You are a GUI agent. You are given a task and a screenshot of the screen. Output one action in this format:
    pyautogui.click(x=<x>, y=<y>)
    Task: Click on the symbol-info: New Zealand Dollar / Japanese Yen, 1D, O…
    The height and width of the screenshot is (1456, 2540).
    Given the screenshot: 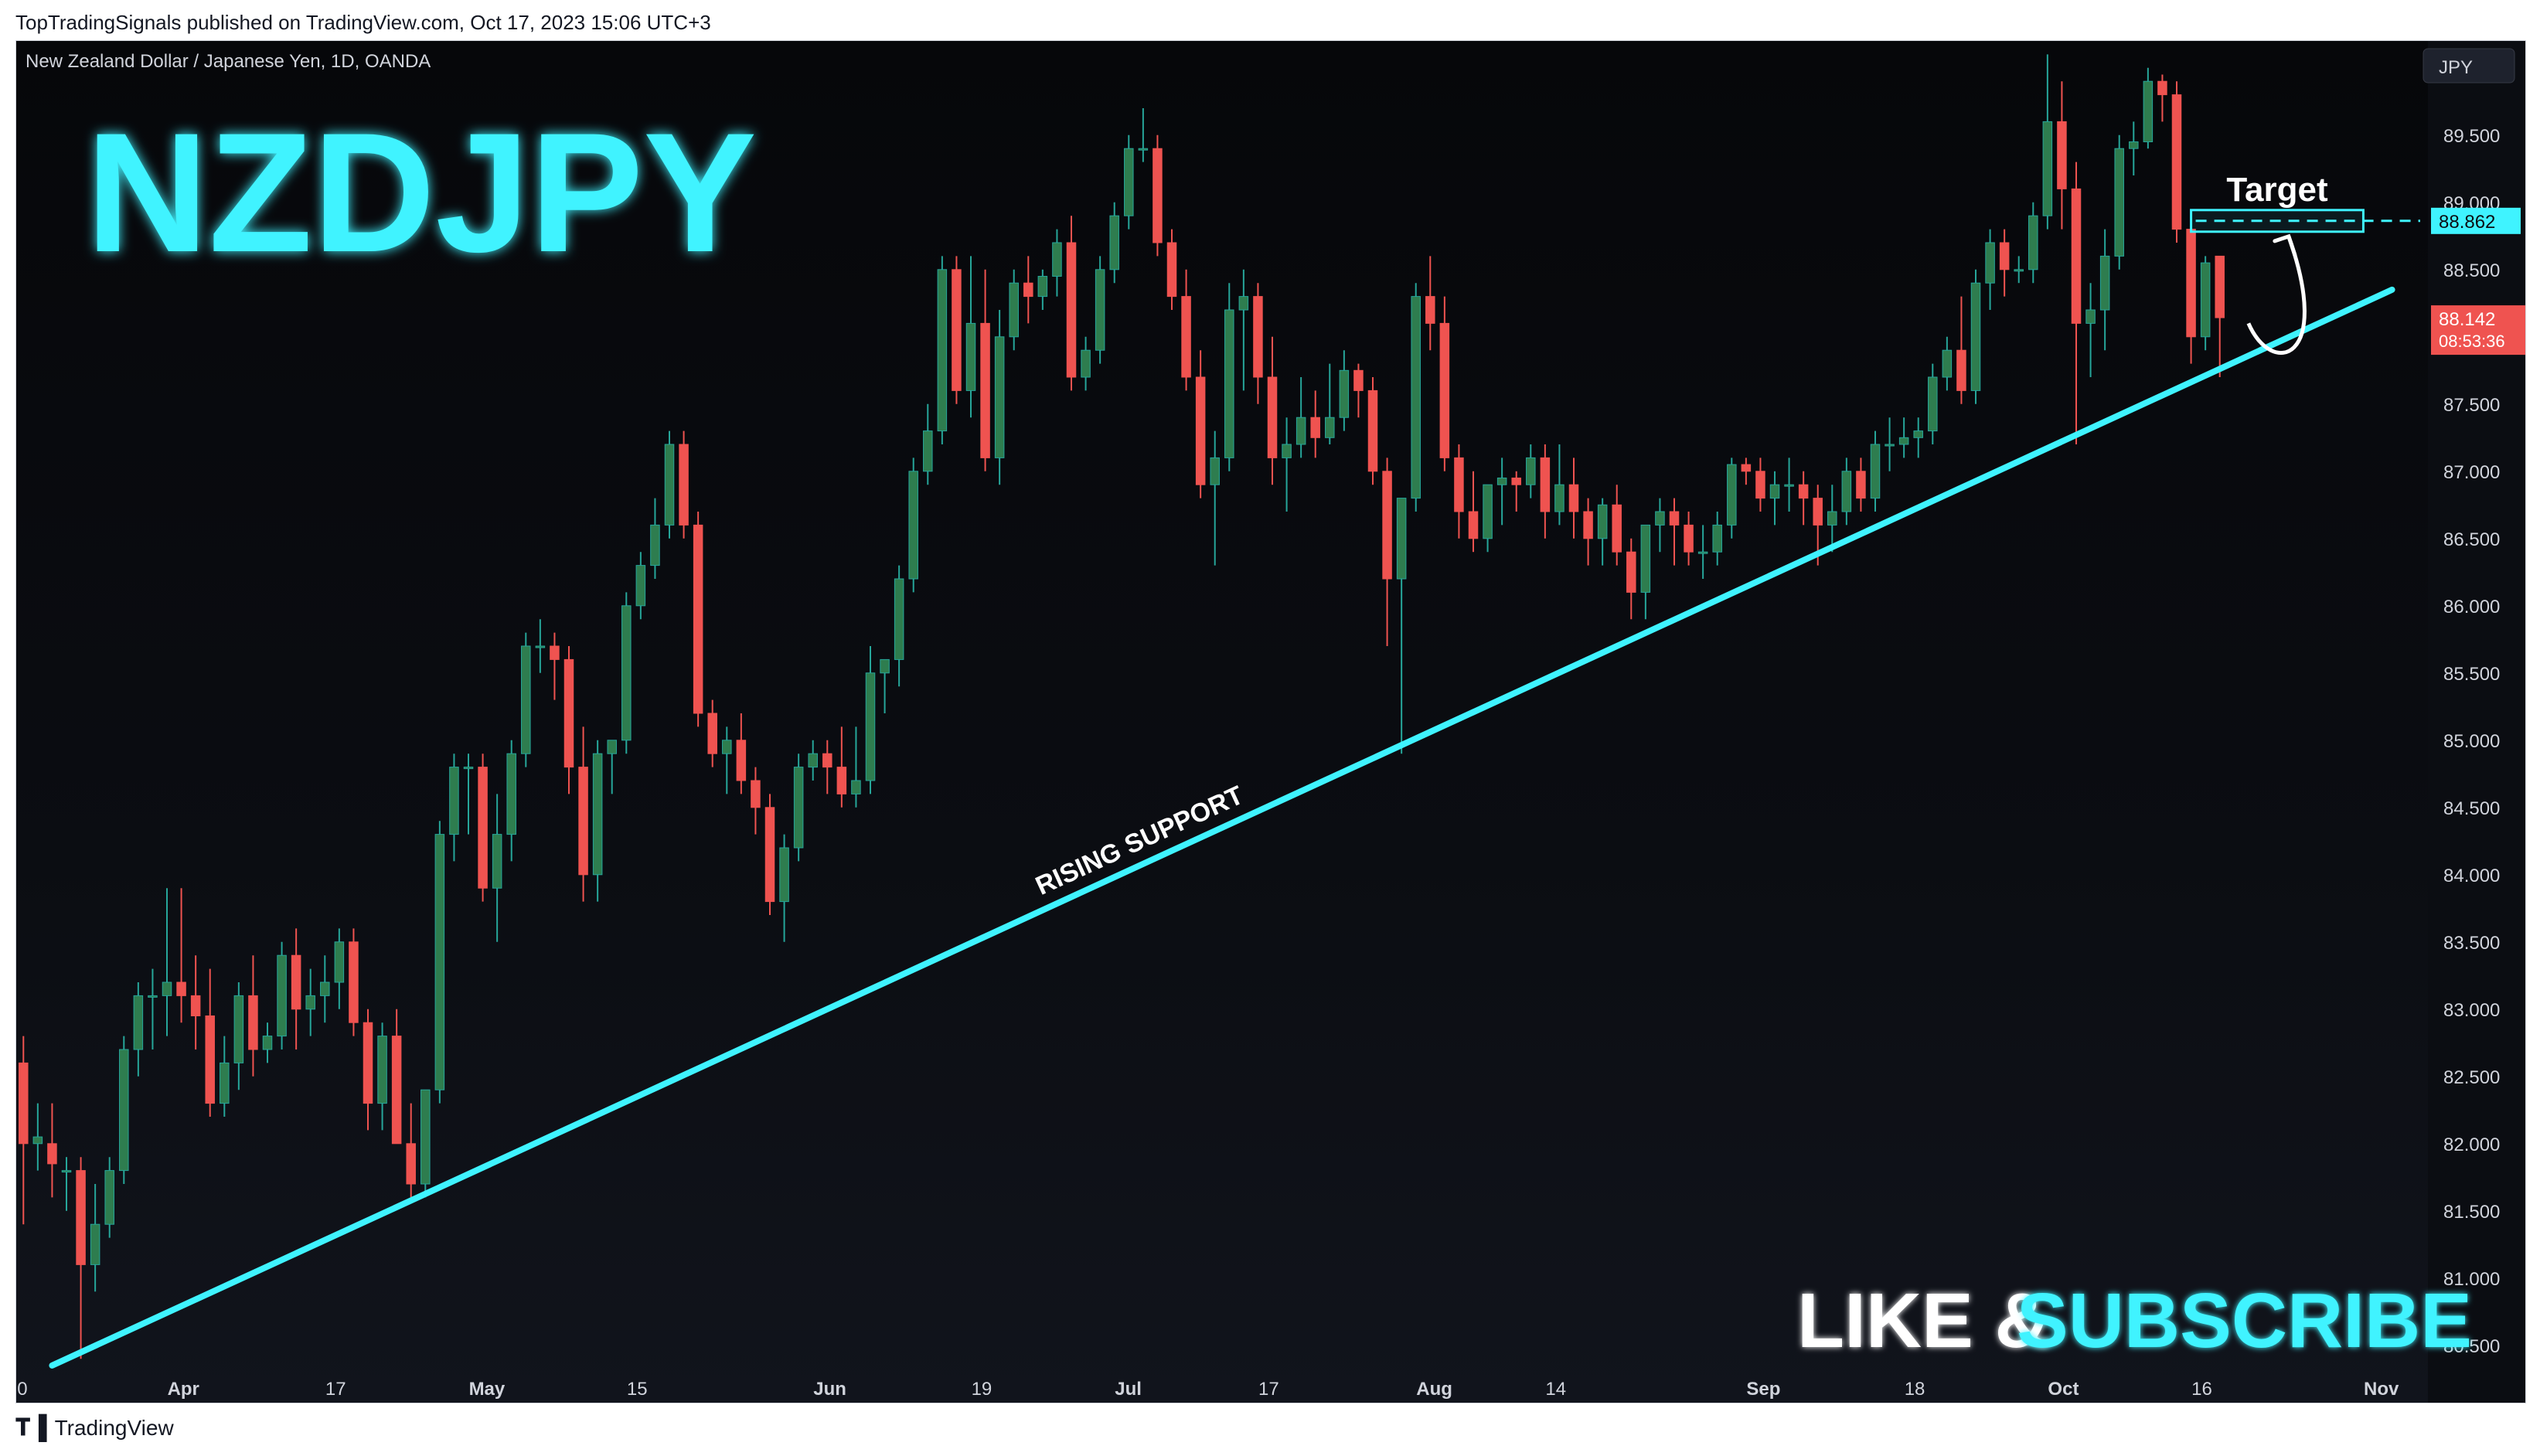 What is the action you would take?
    pyautogui.click(x=229, y=61)
    